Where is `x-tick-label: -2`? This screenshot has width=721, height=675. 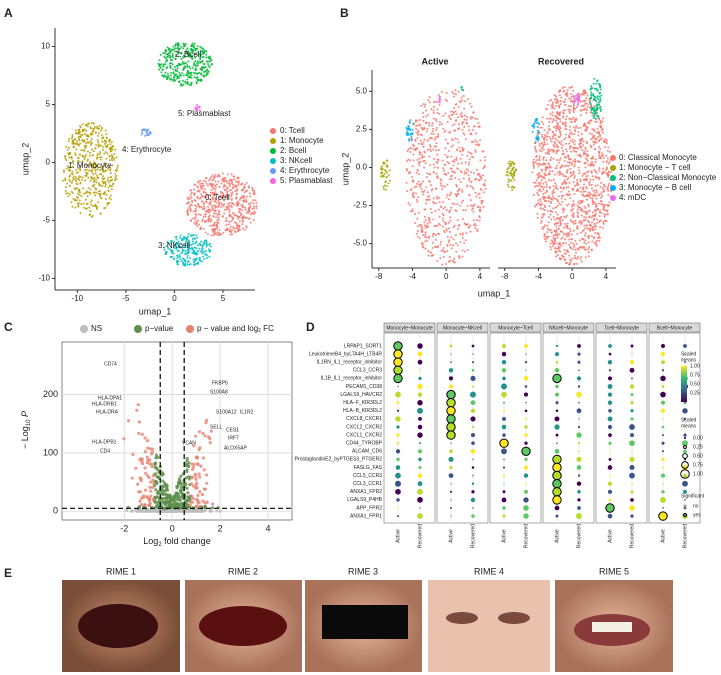
x-tick-label: -2 is located at coordinates (124, 528).